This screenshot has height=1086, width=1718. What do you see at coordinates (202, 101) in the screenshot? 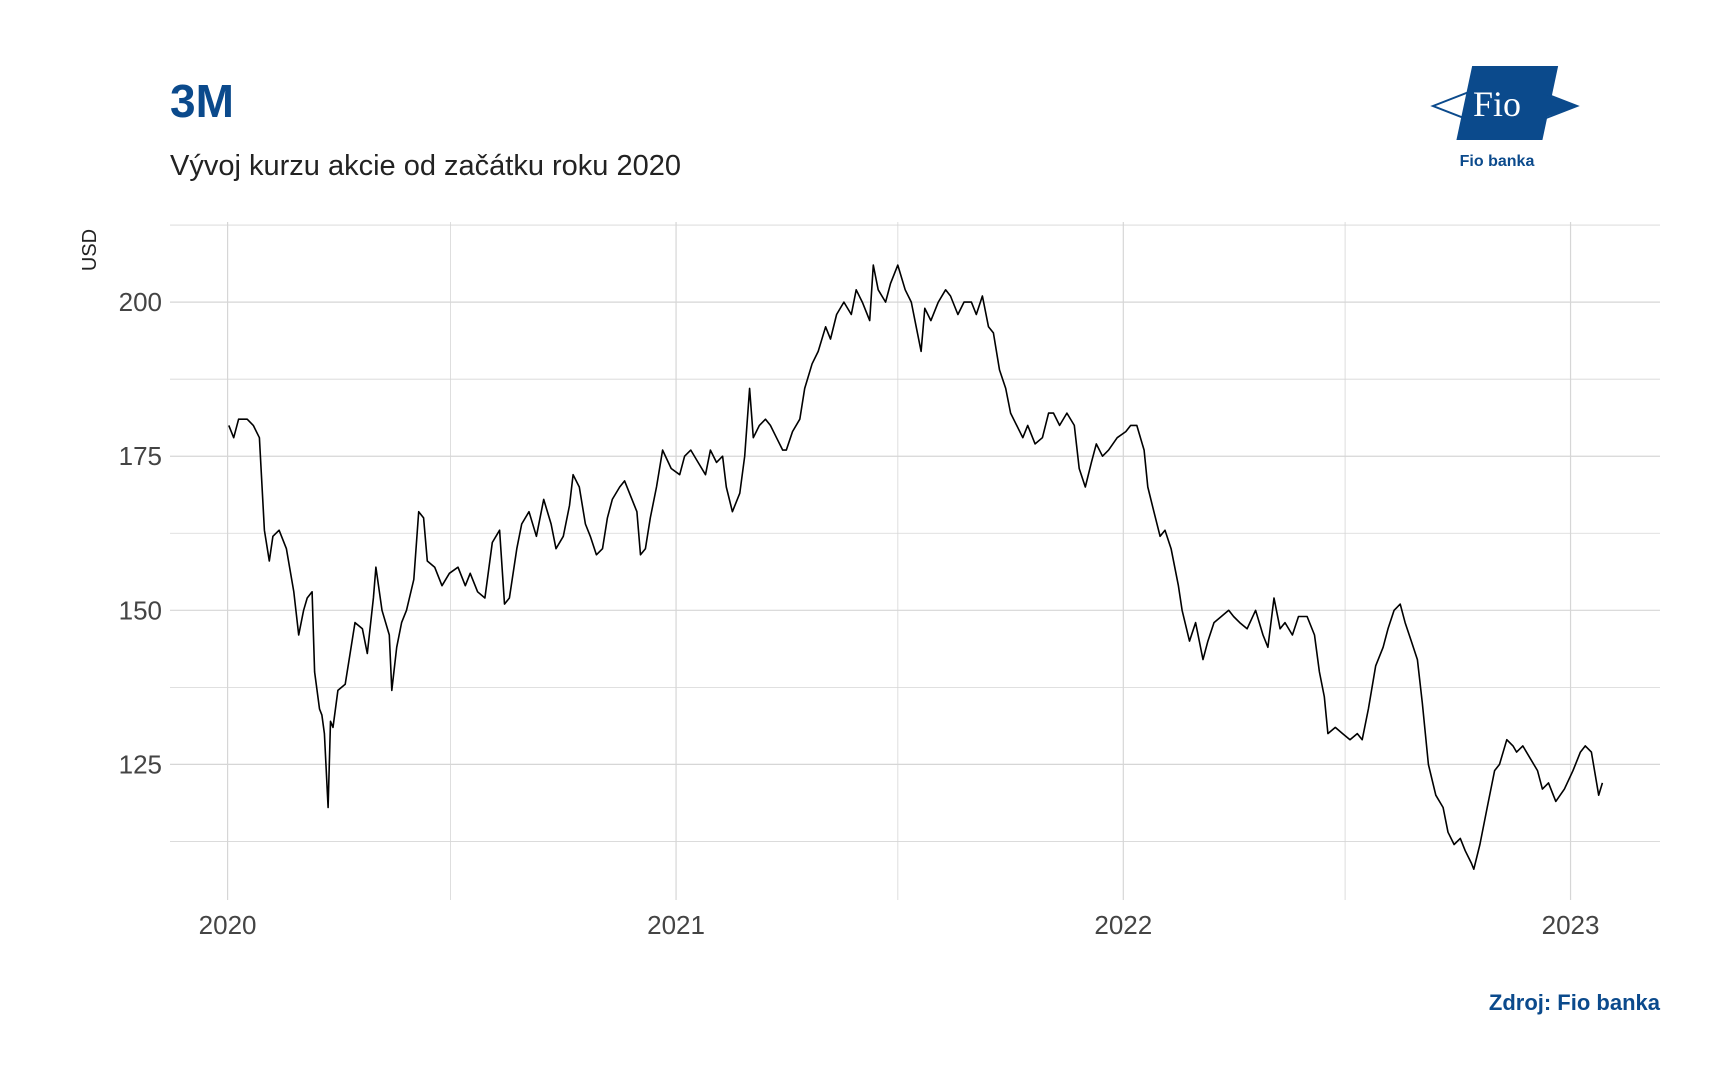
I see `chart-title: 3M` at bounding box center [202, 101].